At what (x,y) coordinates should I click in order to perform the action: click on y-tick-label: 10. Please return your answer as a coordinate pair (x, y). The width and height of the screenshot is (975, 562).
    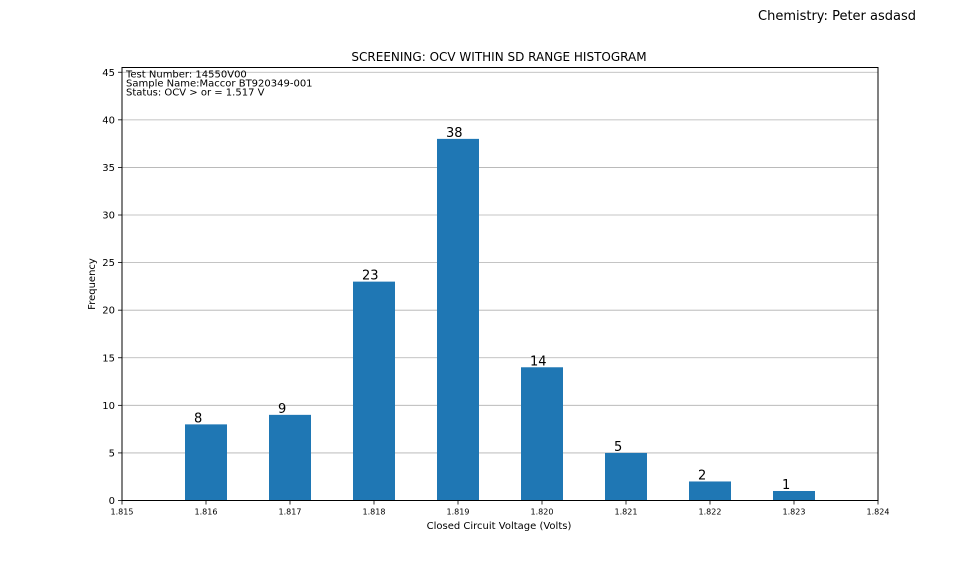
    Looking at the image, I should click on (108, 406).